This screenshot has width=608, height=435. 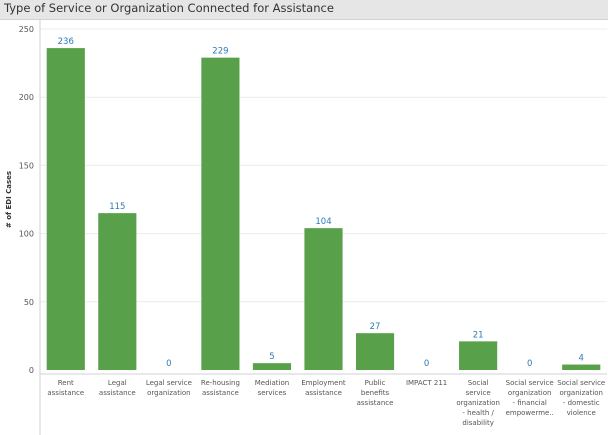 I want to click on y-tick-label: 0, so click(x=31, y=370).